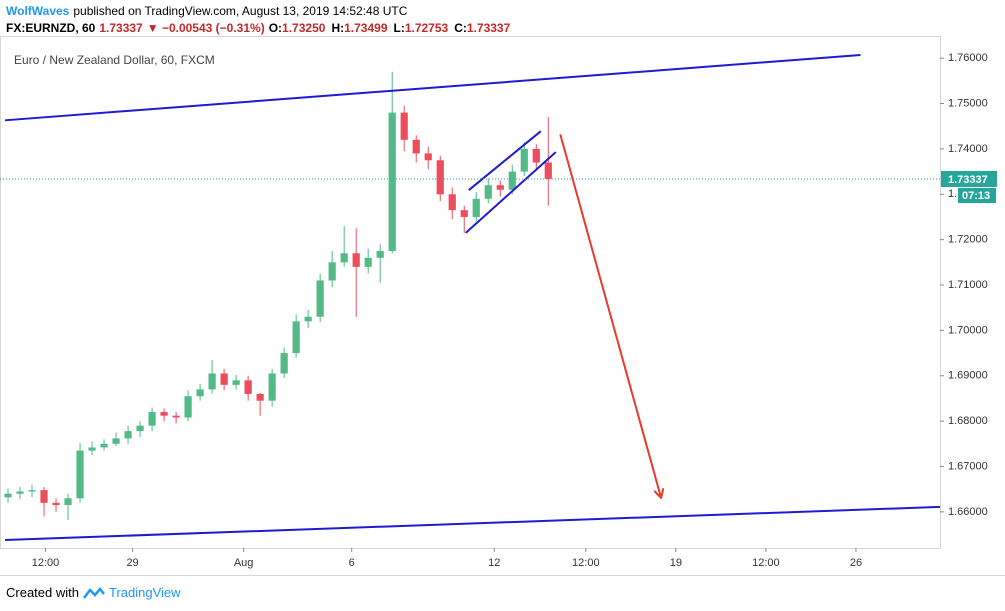 The width and height of the screenshot is (1005, 611). I want to click on x-tick-label: 12, so click(494, 563).